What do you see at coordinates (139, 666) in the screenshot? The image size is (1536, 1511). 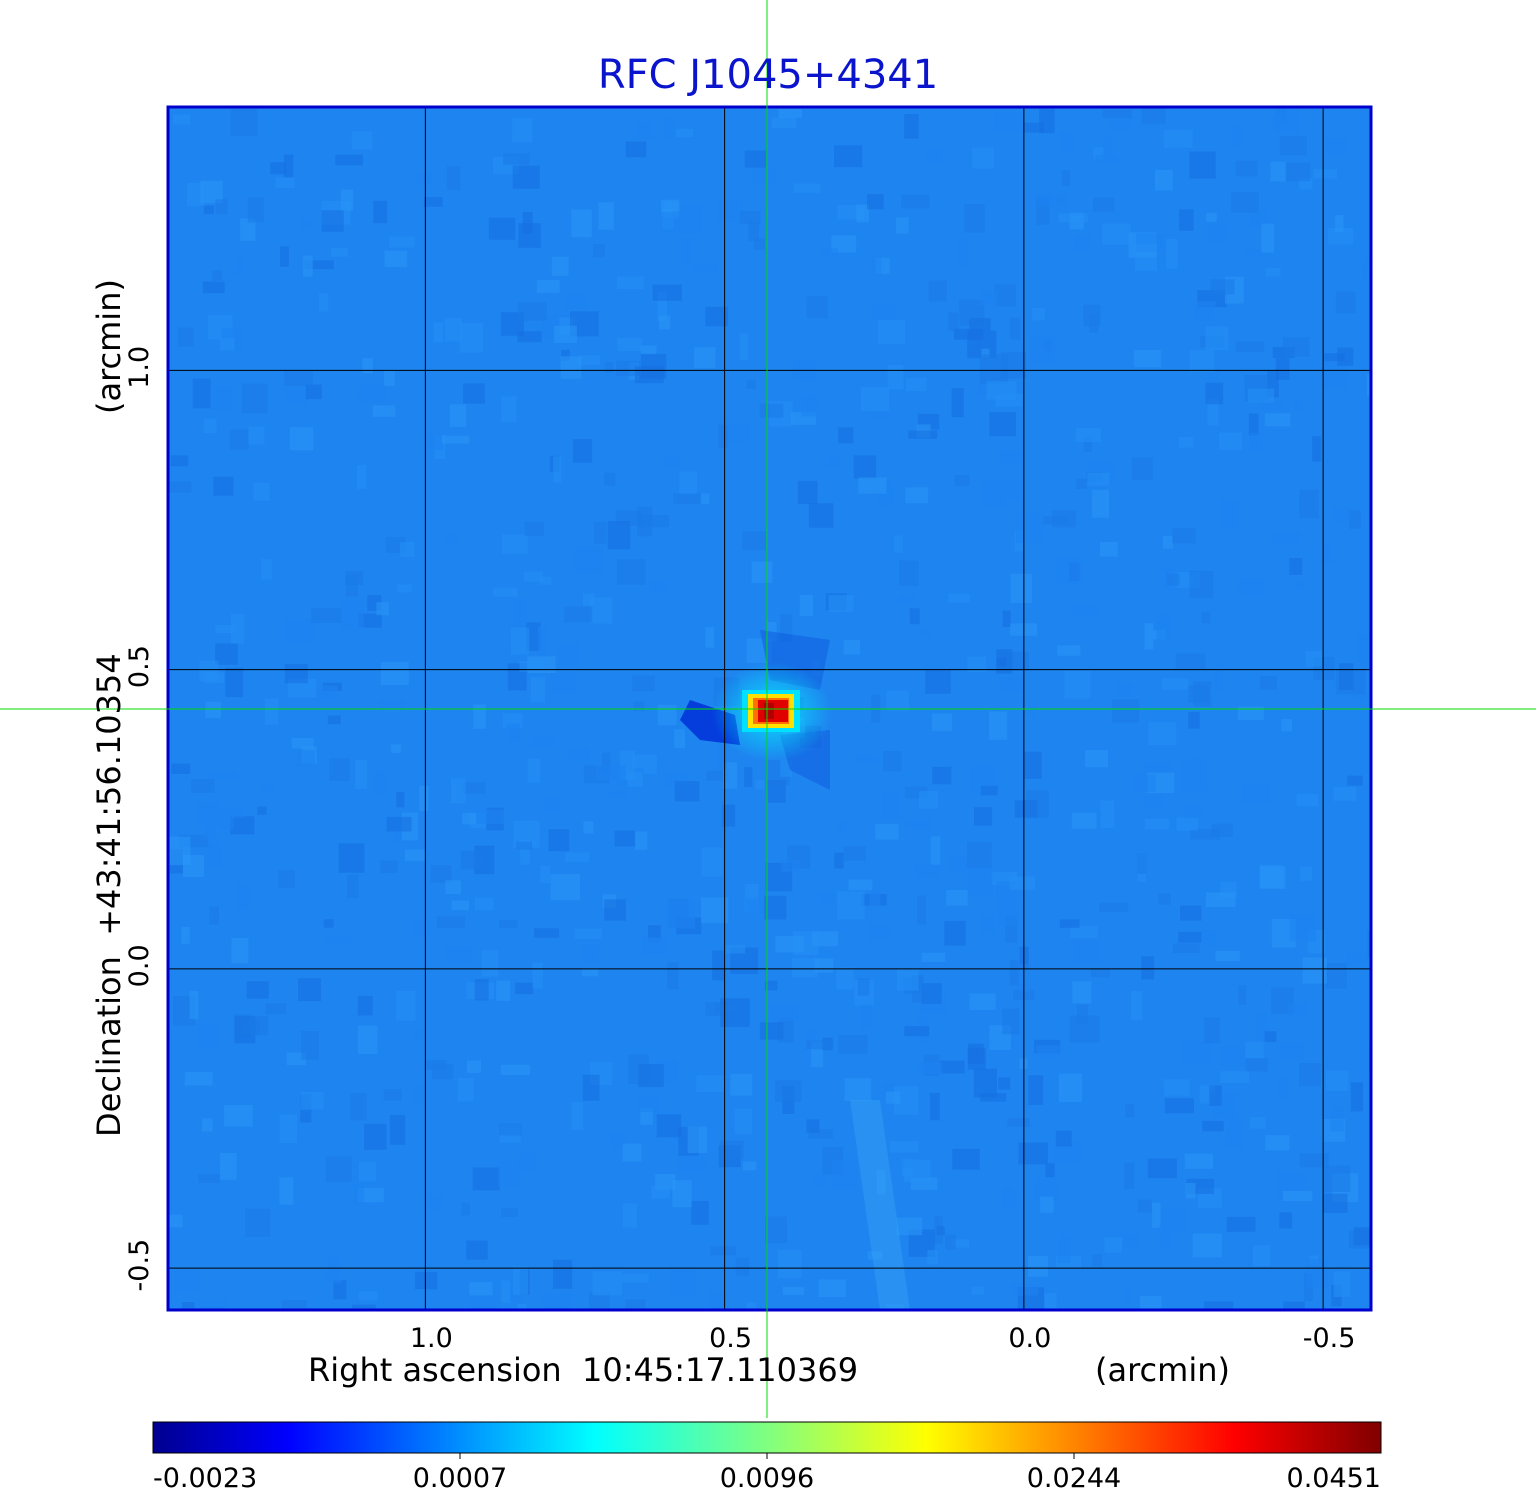 I see `y-tick-label: 0.5` at bounding box center [139, 666].